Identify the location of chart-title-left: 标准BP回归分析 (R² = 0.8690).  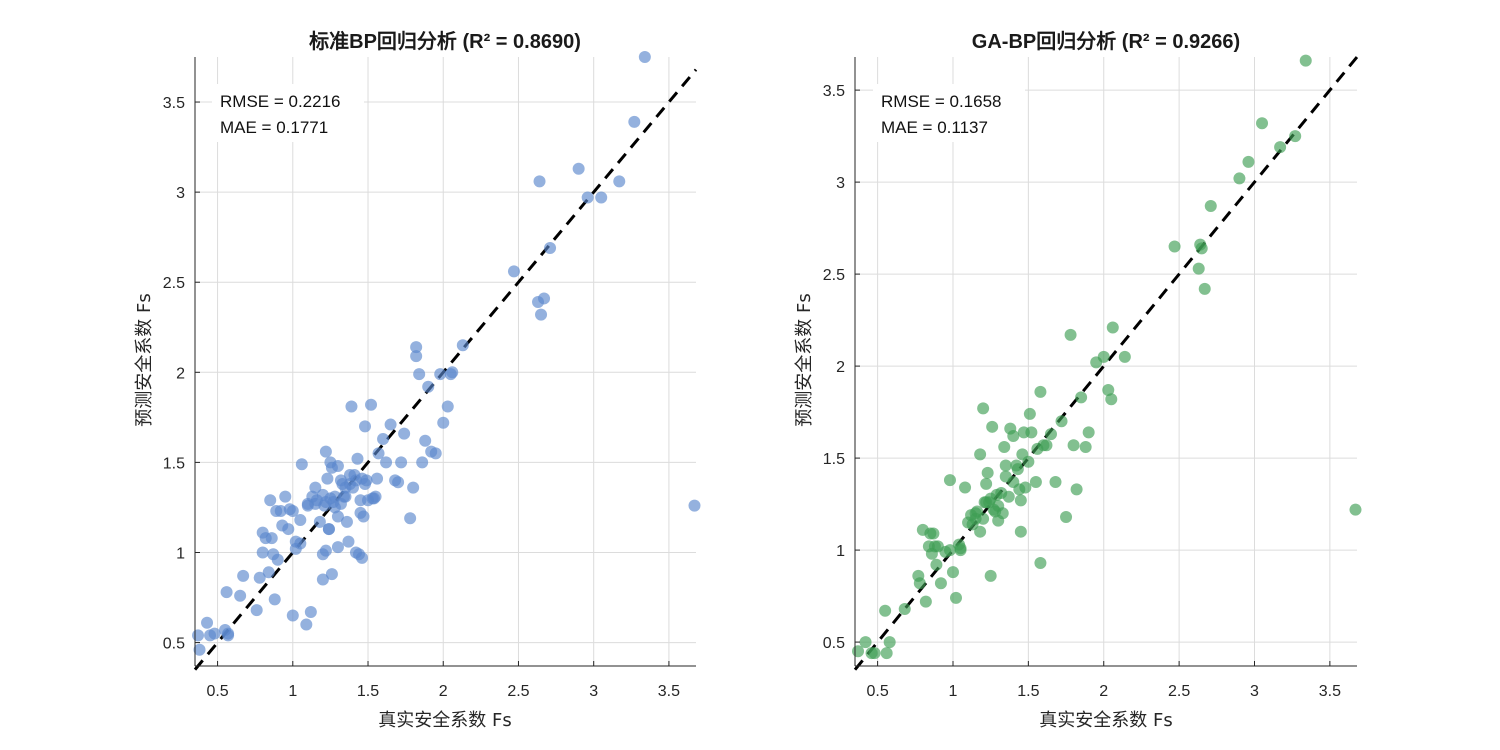
(445, 41).